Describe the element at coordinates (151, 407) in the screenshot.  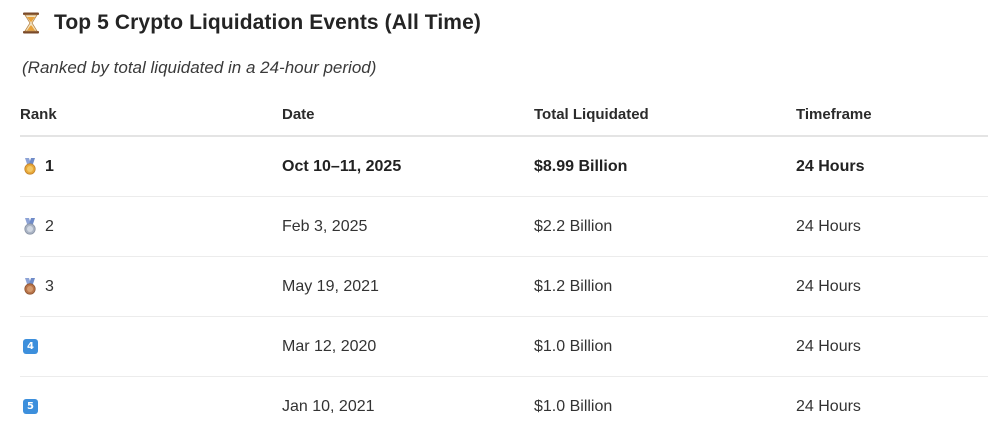
I see `rank-cell: 5` at that location.